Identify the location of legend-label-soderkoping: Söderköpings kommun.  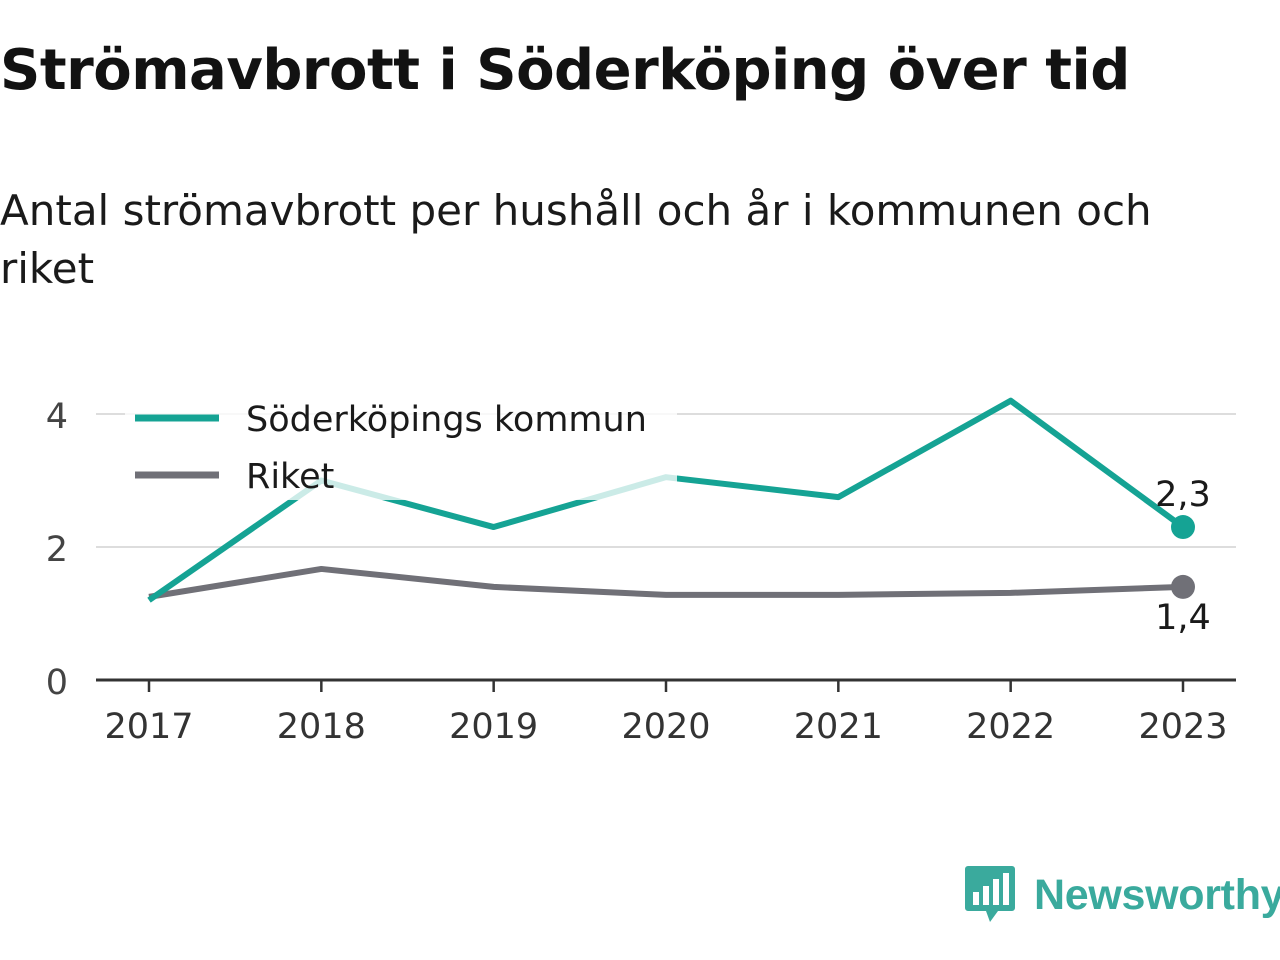
(446, 420).